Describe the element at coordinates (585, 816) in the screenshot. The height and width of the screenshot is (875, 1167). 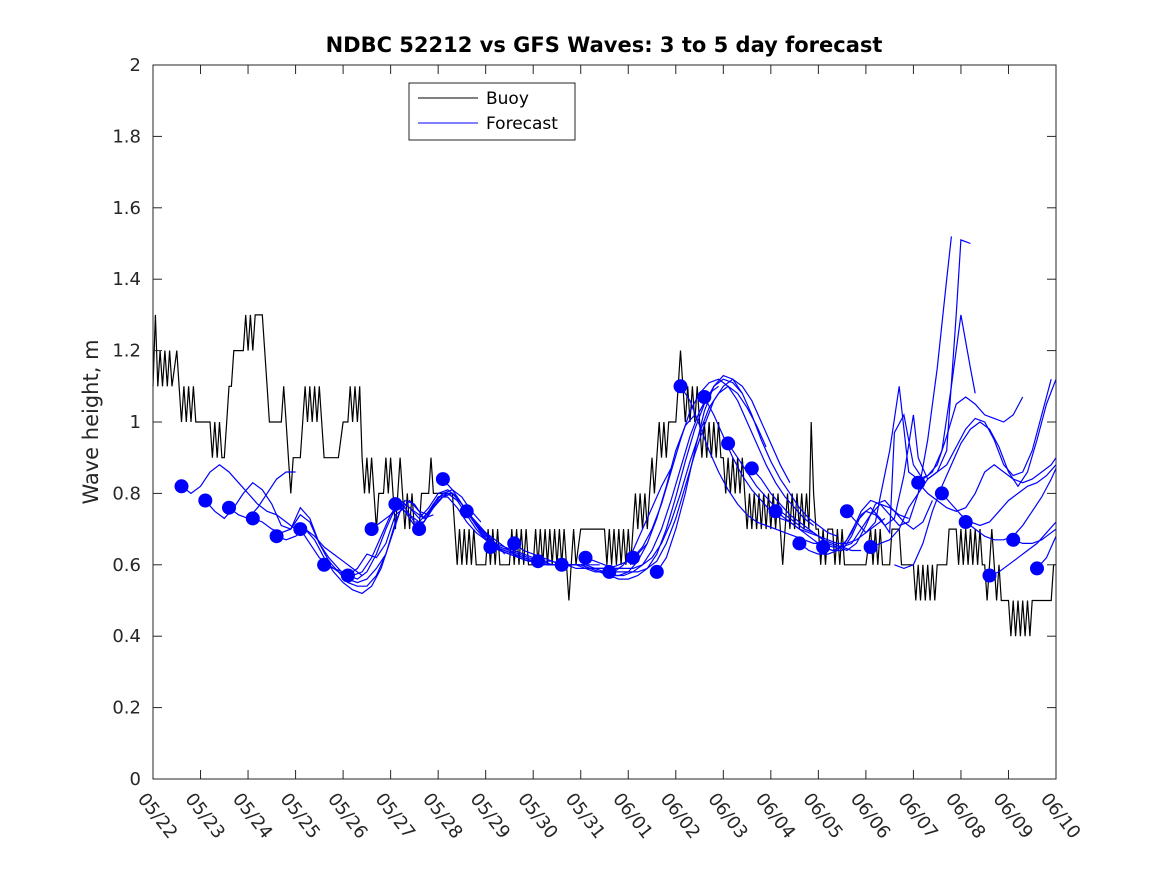
I see `x-tick-label: 05/31` at that location.